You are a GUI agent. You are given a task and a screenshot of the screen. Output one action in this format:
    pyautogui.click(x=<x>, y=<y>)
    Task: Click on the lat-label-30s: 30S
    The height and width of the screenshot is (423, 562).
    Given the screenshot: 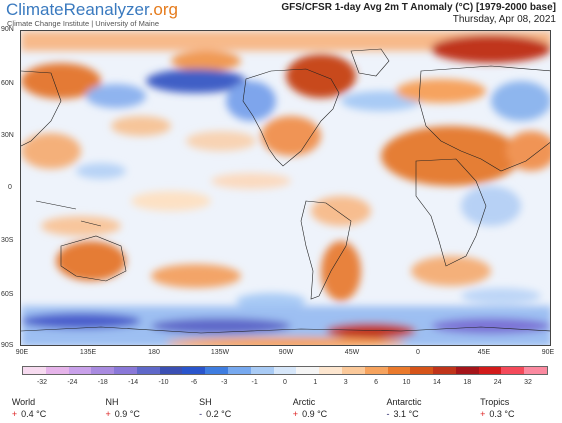 What is the action you would take?
    pyautogui.click(x=7, y=240)
    